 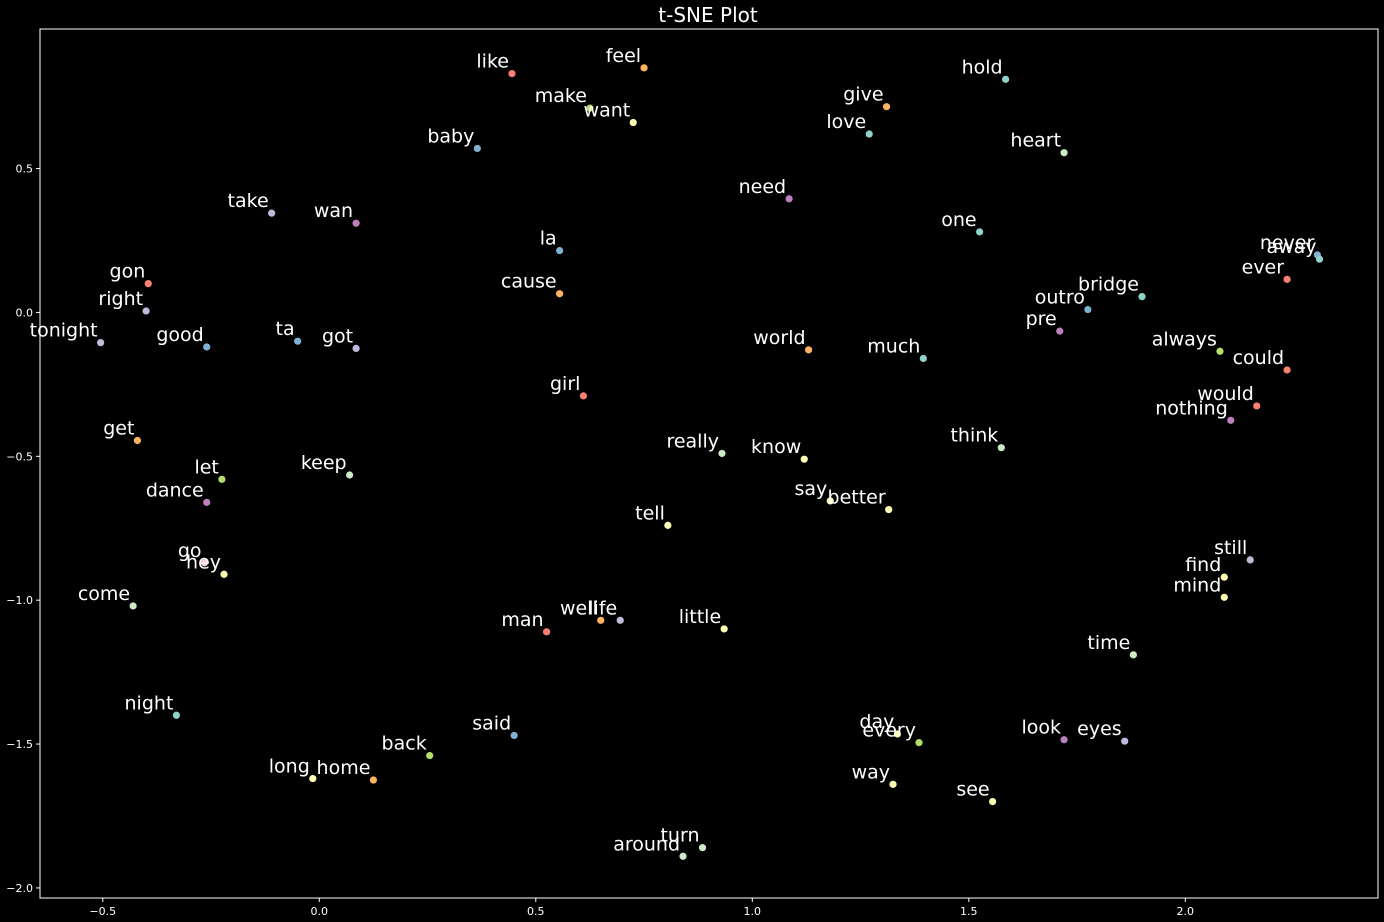 I want to click on data-point-around, so click(x=683, y=856).